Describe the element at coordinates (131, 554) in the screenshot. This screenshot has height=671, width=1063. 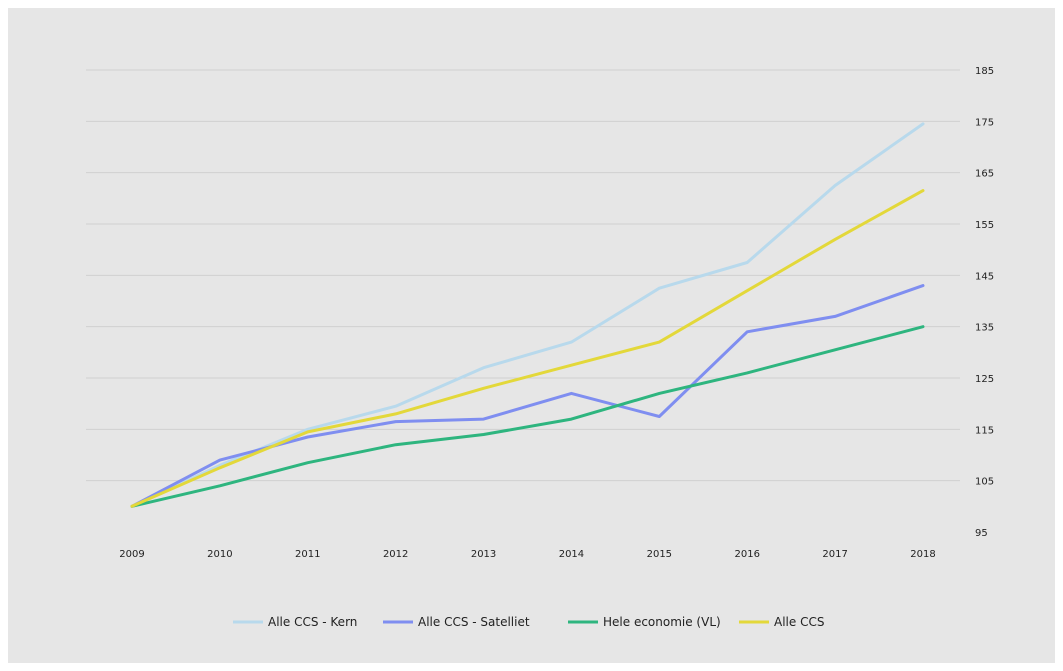
I see `x-tick-label: 2009` at that location.